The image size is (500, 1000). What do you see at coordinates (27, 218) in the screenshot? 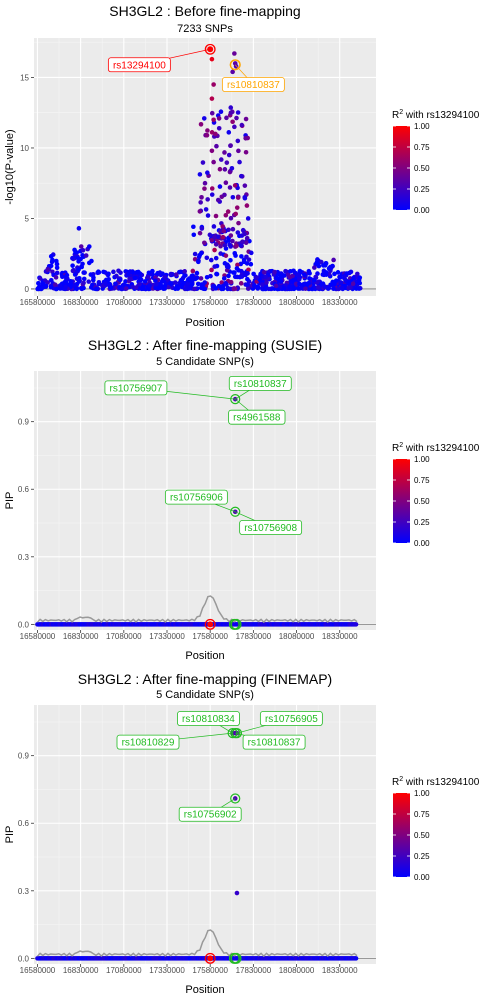
I see `y-tick-label: 5` at bounding box center [27, 218].